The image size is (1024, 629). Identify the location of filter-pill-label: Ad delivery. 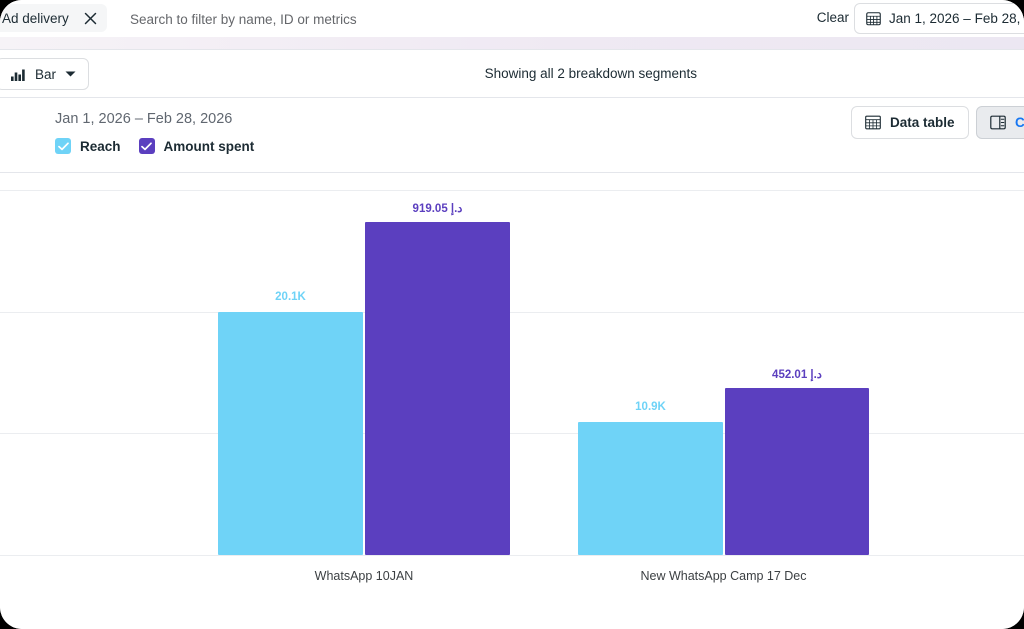
(35, 18).